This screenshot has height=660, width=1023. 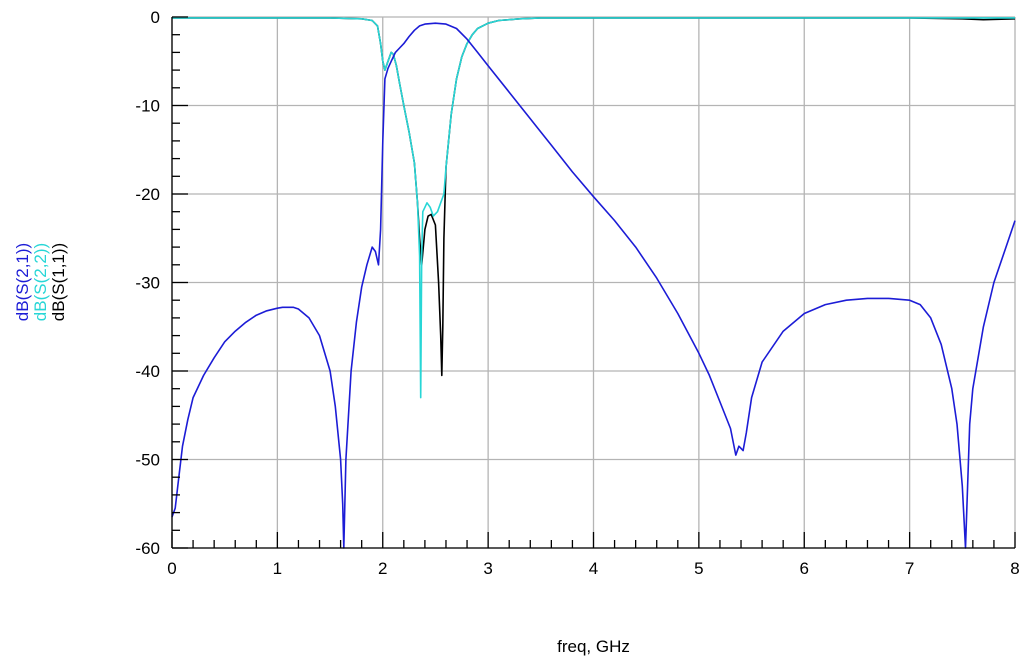 What do you see at coordinates (593, 568) in the screenshot?
I see `x-tick-label: 4` at bounding box center [593, 568].